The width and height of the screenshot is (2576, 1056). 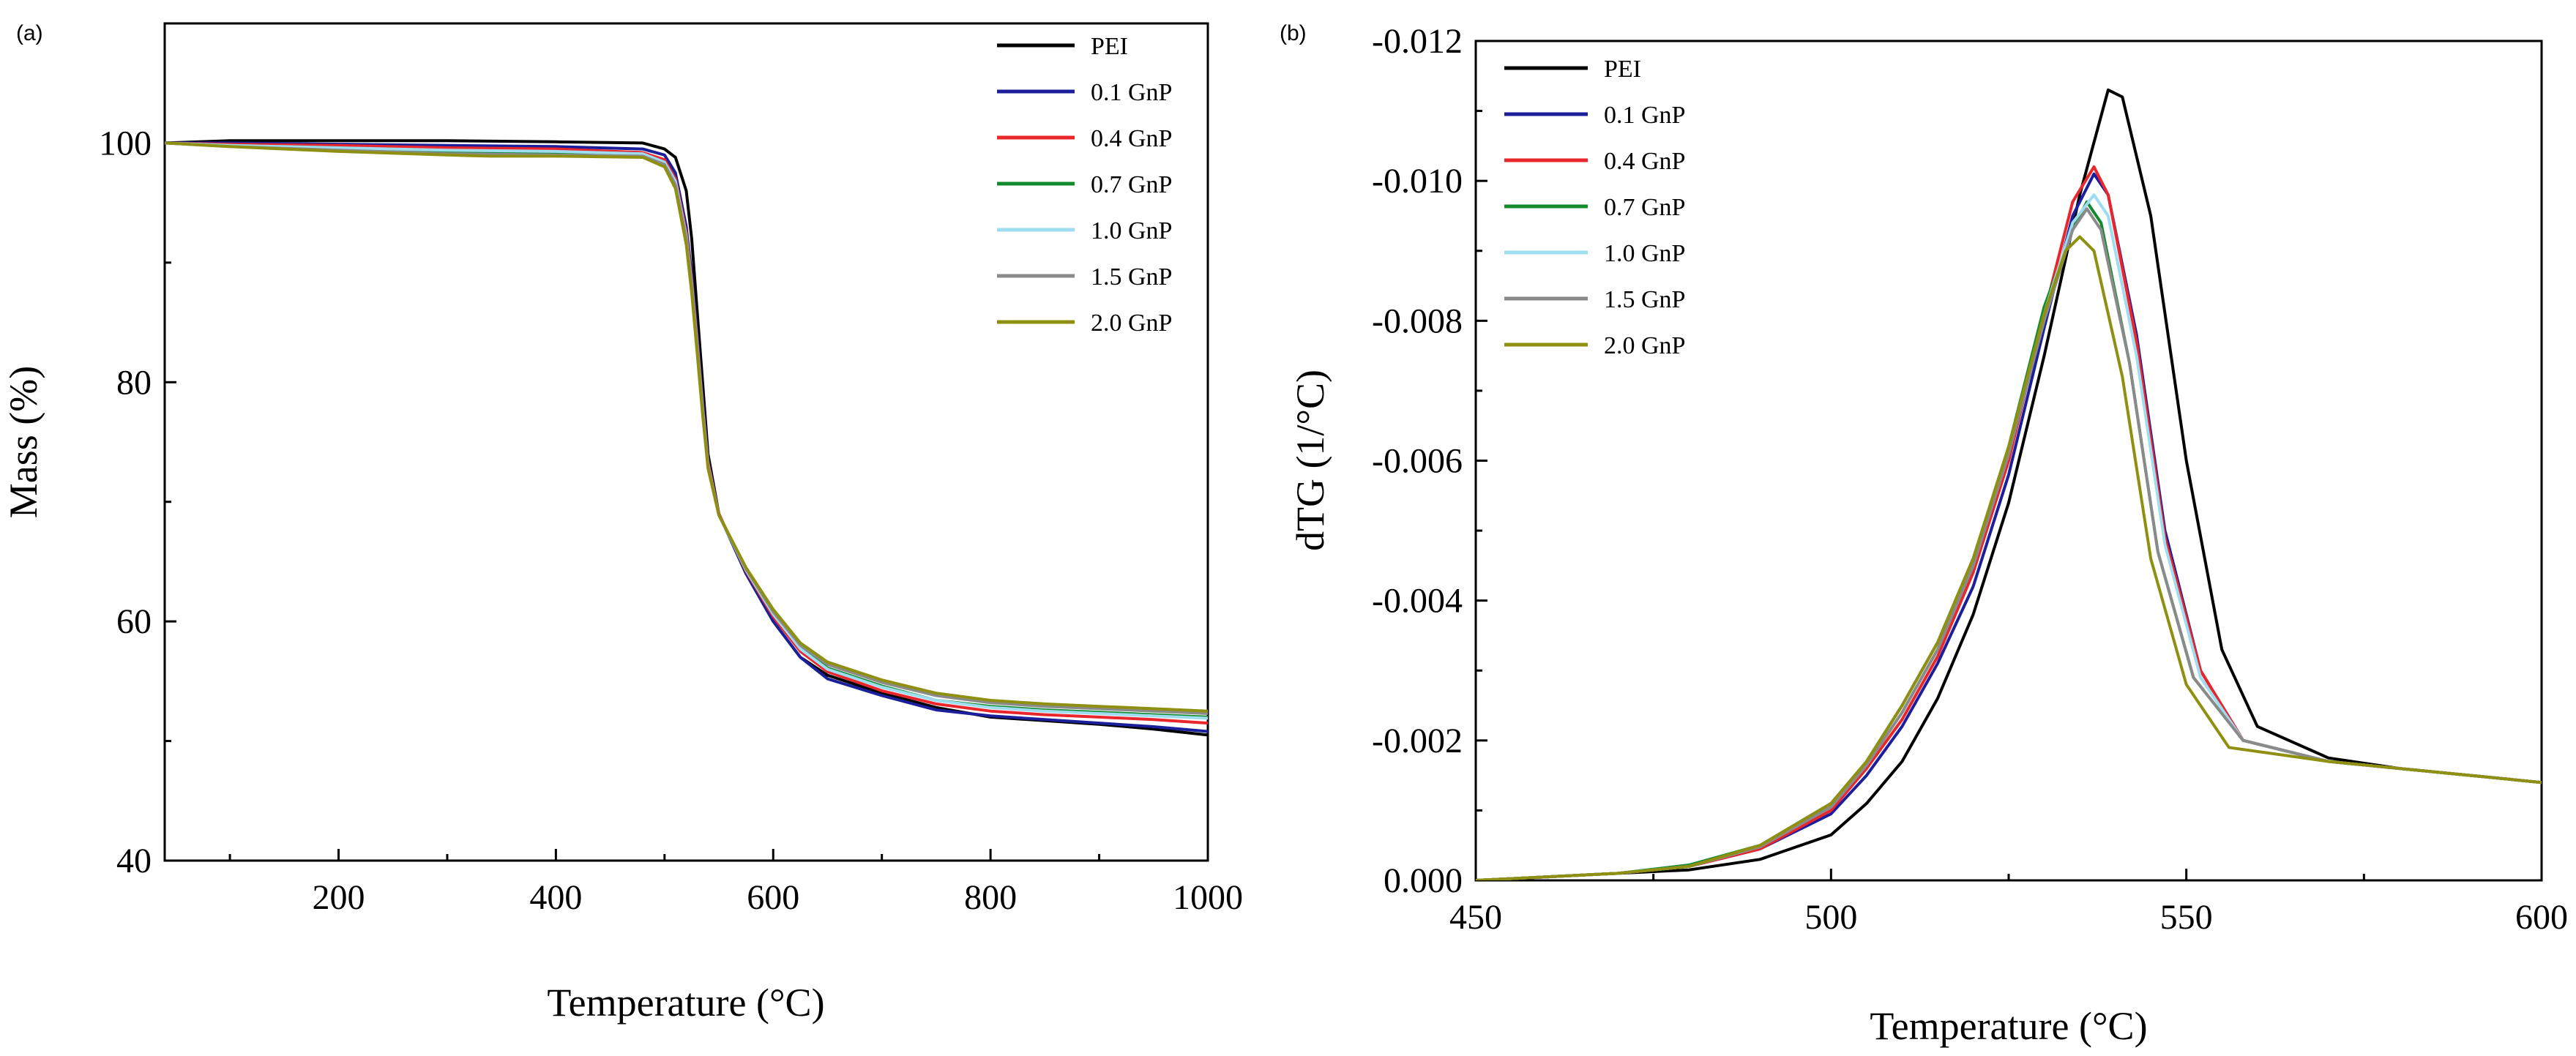 What do you see at coordinates (1417, 42) in the screenshot?
I see `y-tick-label: -0.012` at bounding box center [1417, 42].